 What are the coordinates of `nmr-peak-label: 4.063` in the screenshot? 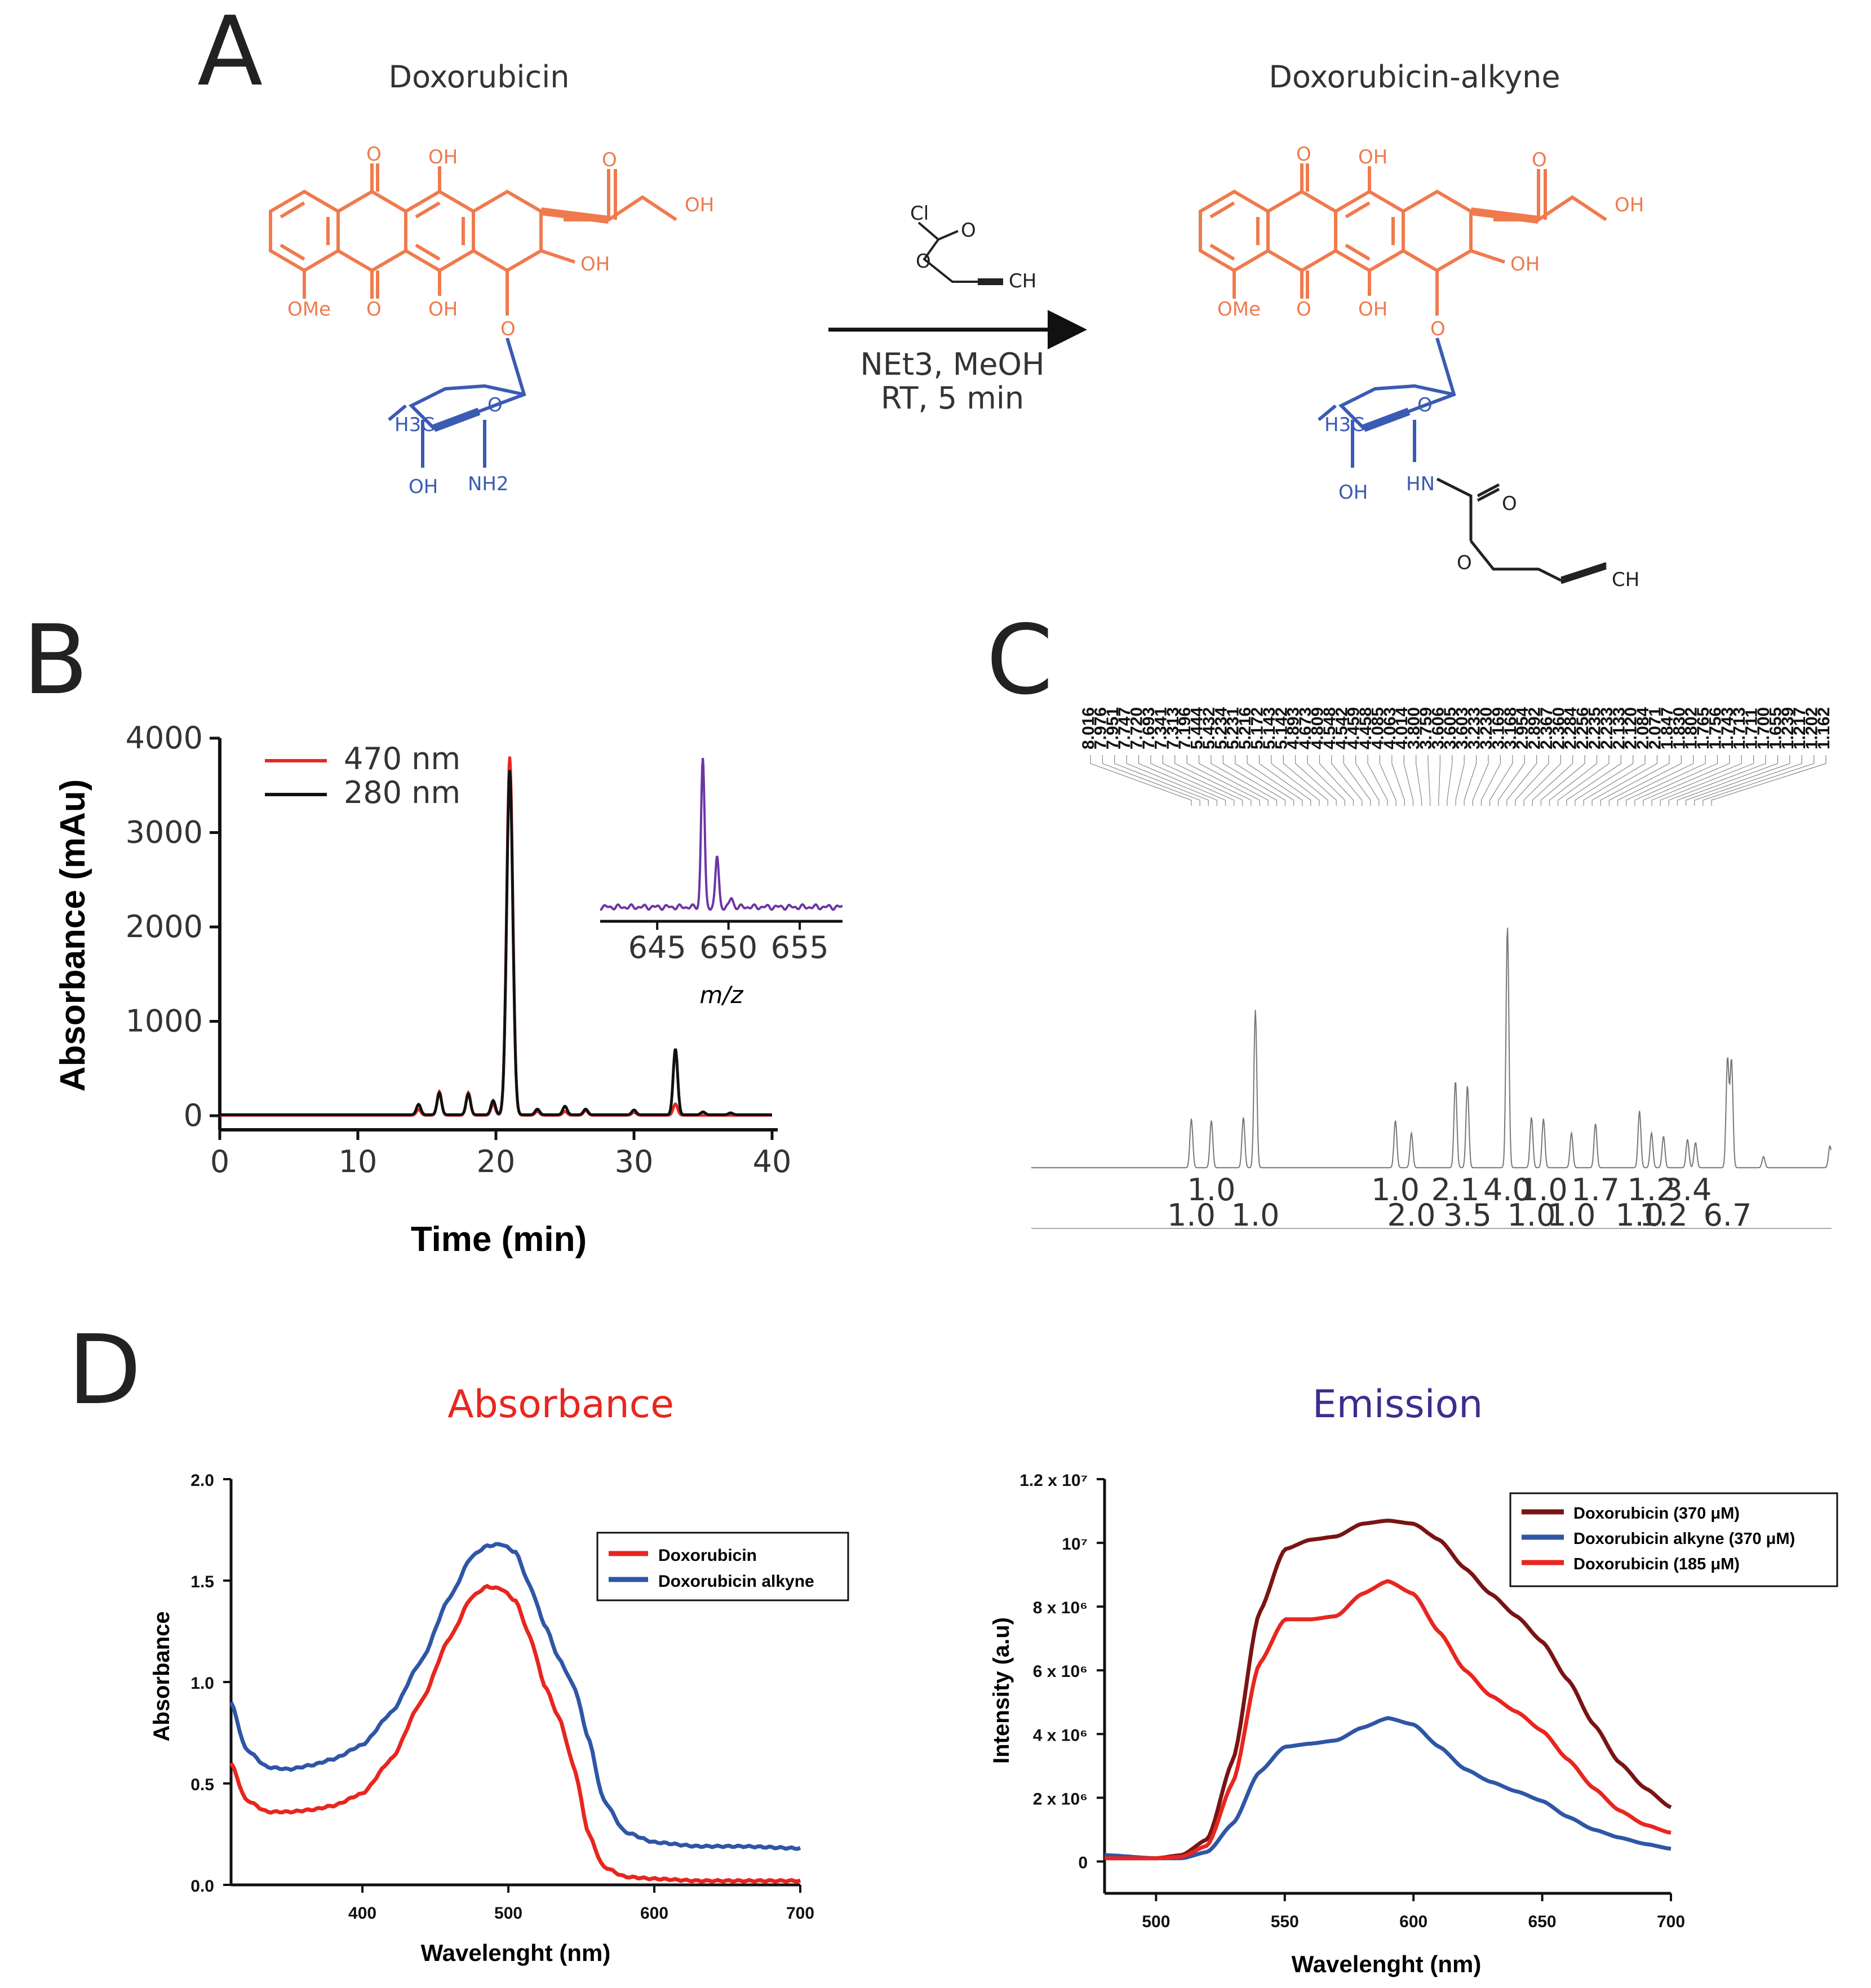 It's located at (1390, 728).